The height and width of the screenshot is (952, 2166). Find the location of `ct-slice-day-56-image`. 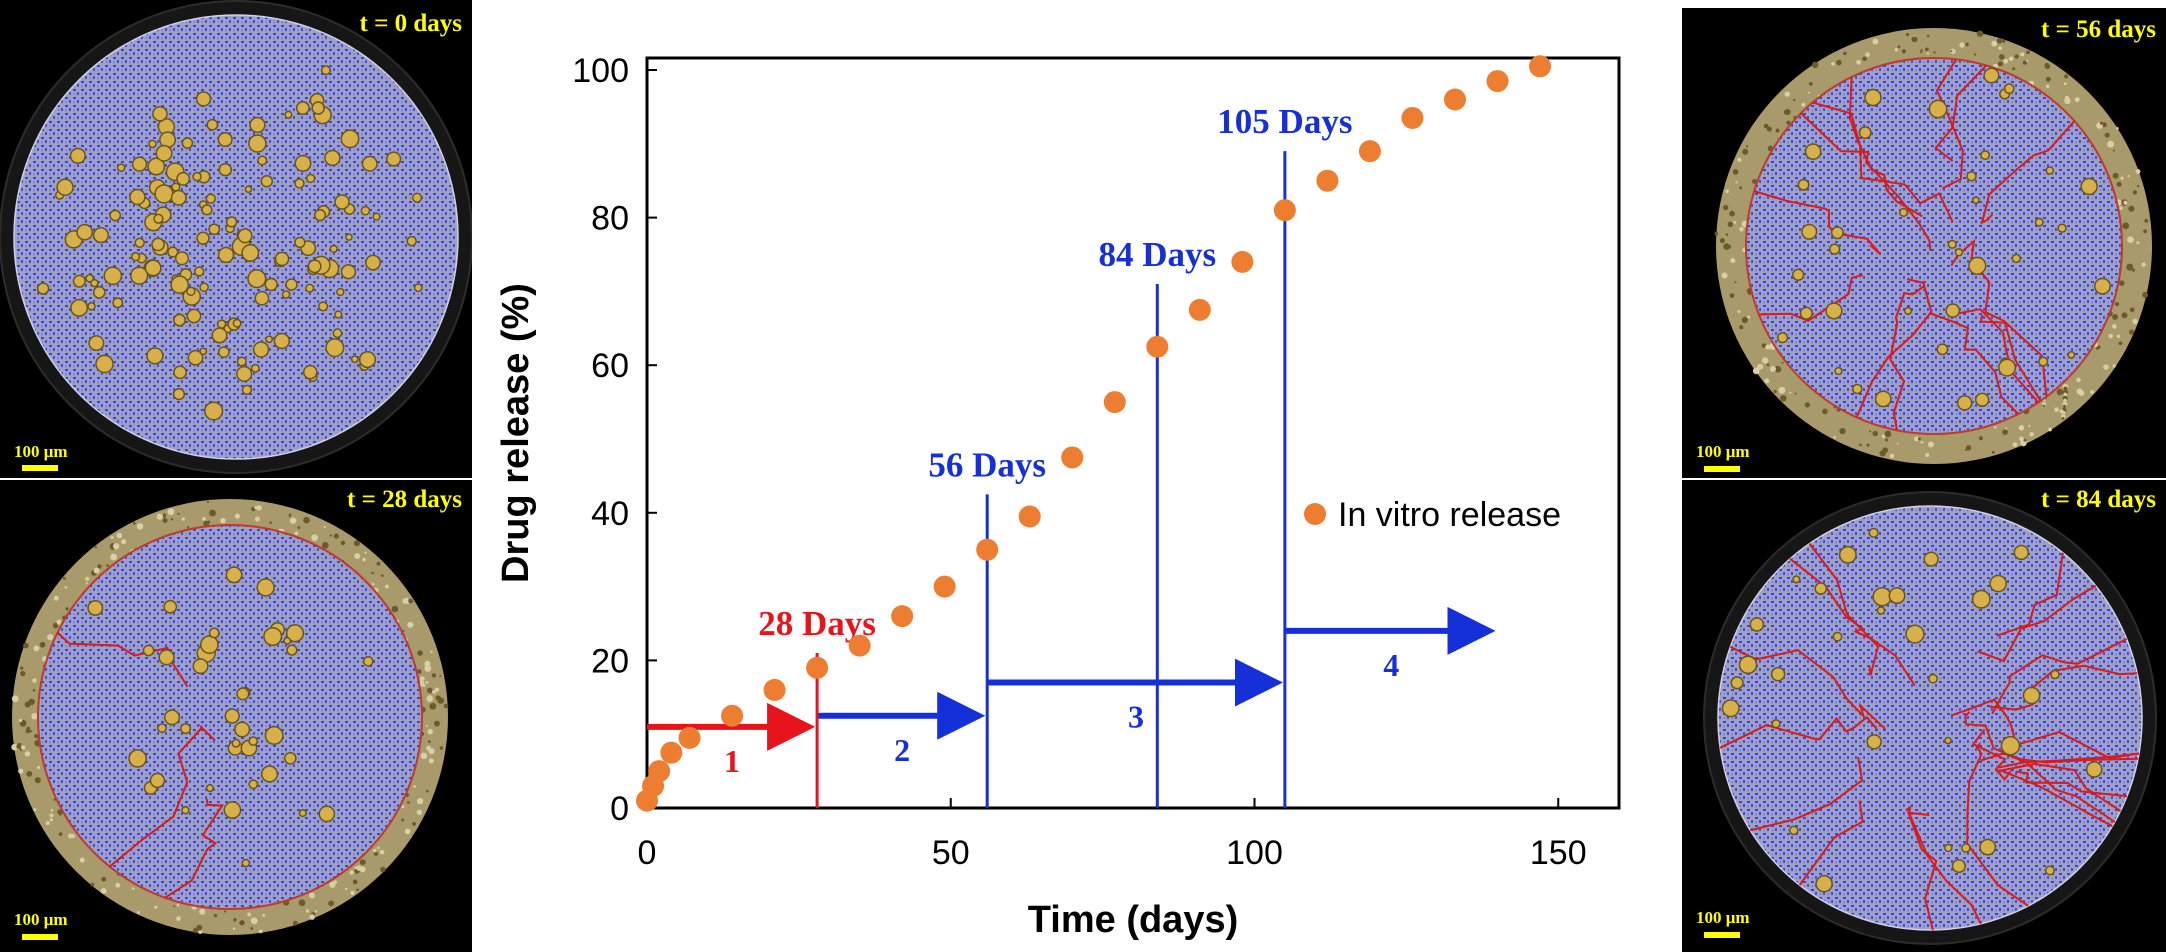

ct-slice-day-56-image is located at coordinates (1933, 246).